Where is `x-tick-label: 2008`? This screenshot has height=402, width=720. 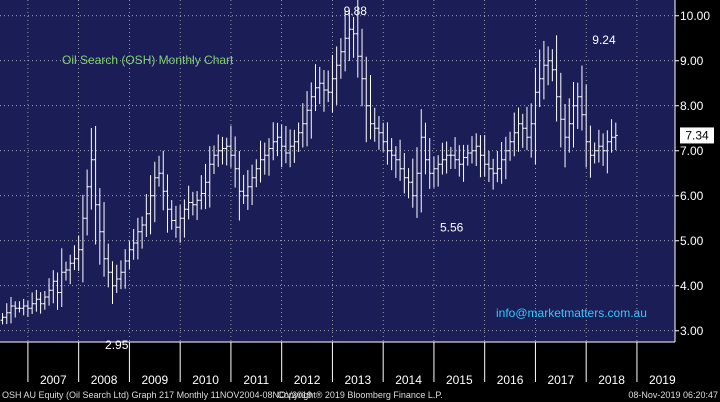
x-tick-label: 2008 is located at coordinates (104, 380).